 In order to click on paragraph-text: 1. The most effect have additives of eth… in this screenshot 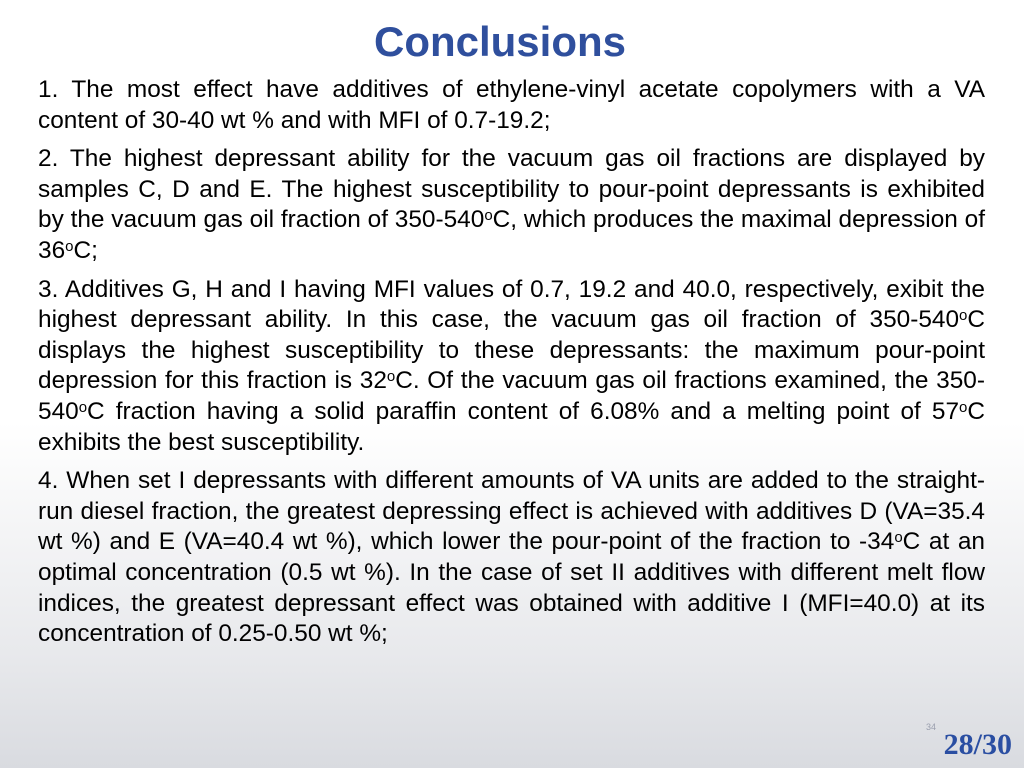, I will do `click(511, 105)`.